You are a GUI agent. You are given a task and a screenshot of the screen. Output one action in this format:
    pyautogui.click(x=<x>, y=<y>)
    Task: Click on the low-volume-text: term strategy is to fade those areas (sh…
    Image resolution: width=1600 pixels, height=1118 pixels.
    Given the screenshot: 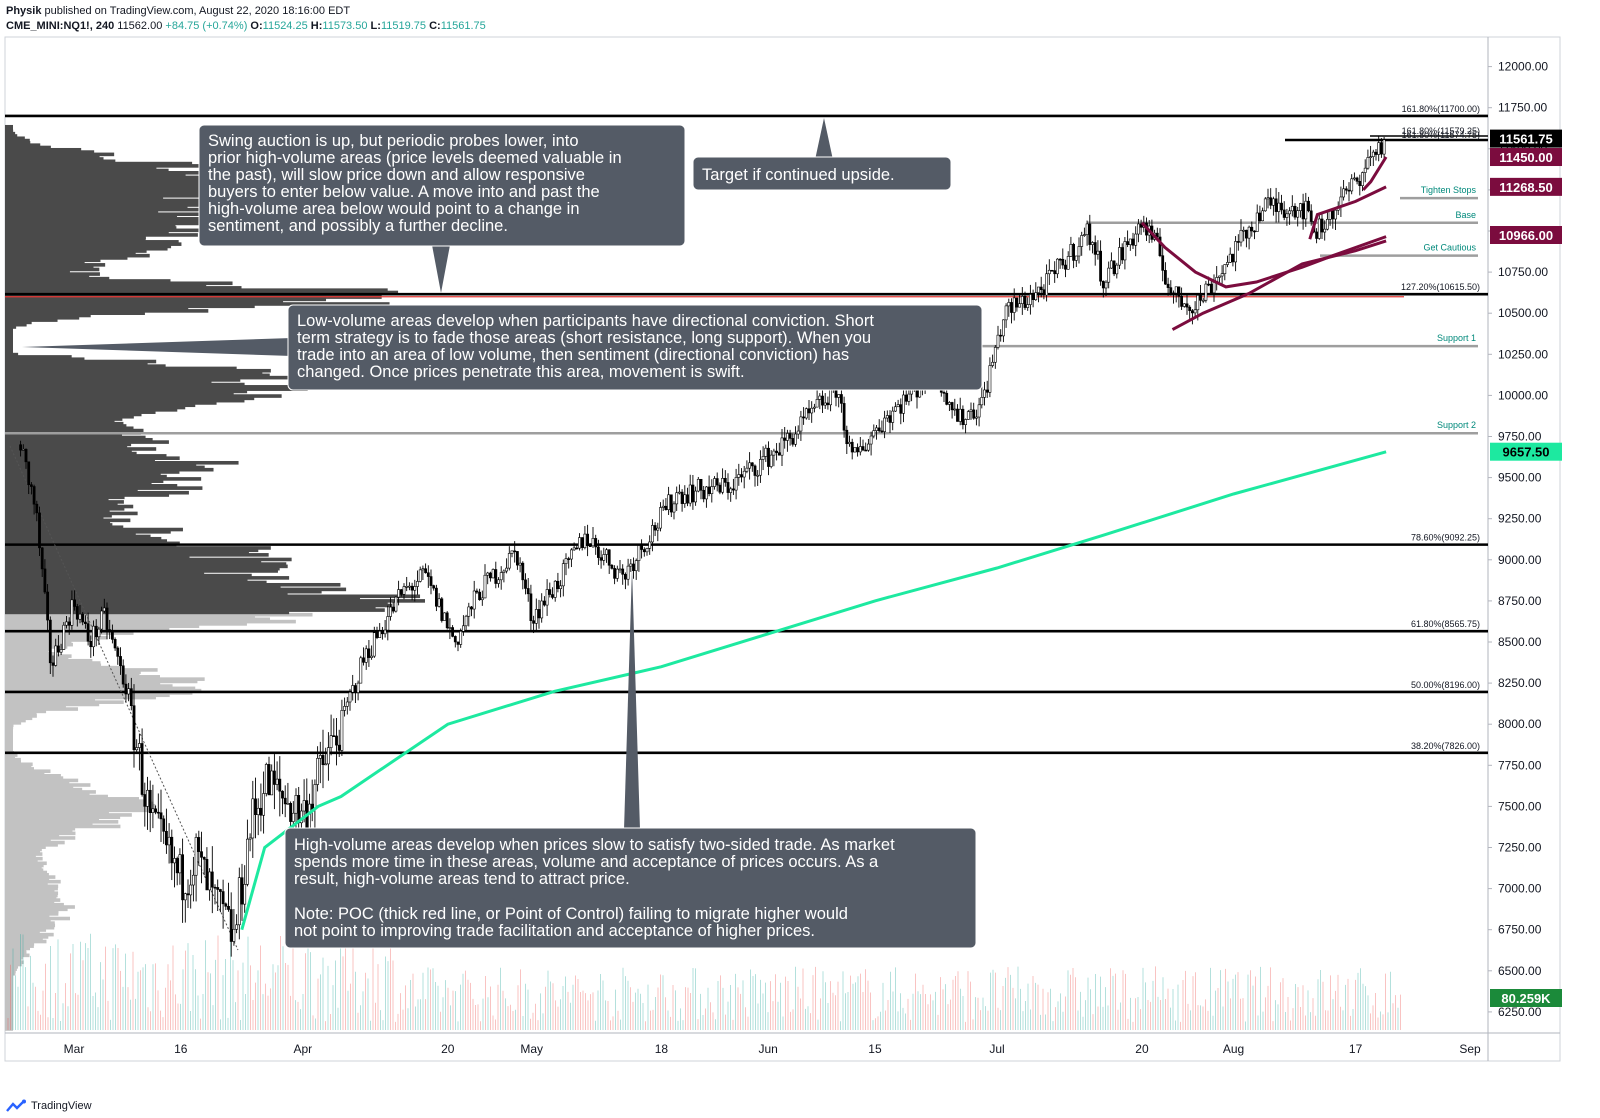 What is the action you would take?
    pyautogui.click(x=584, y=338)
    